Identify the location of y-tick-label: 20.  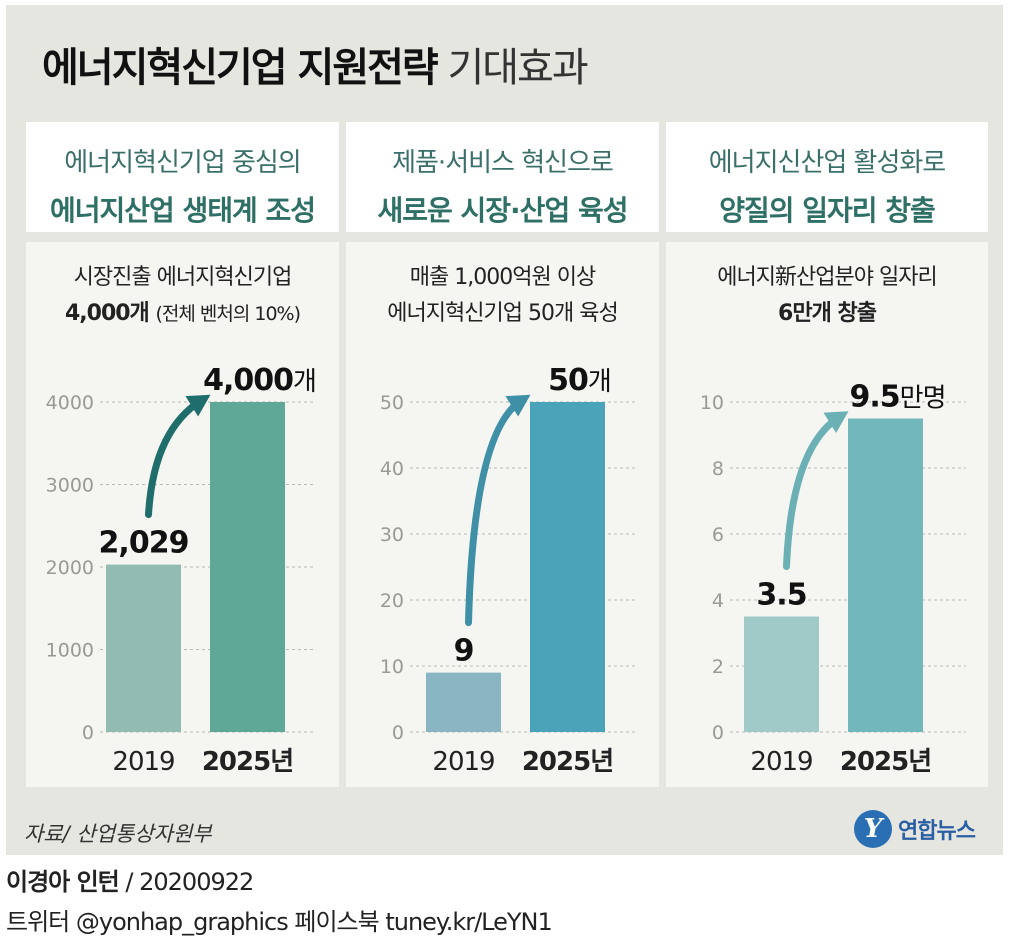
(392, 601).